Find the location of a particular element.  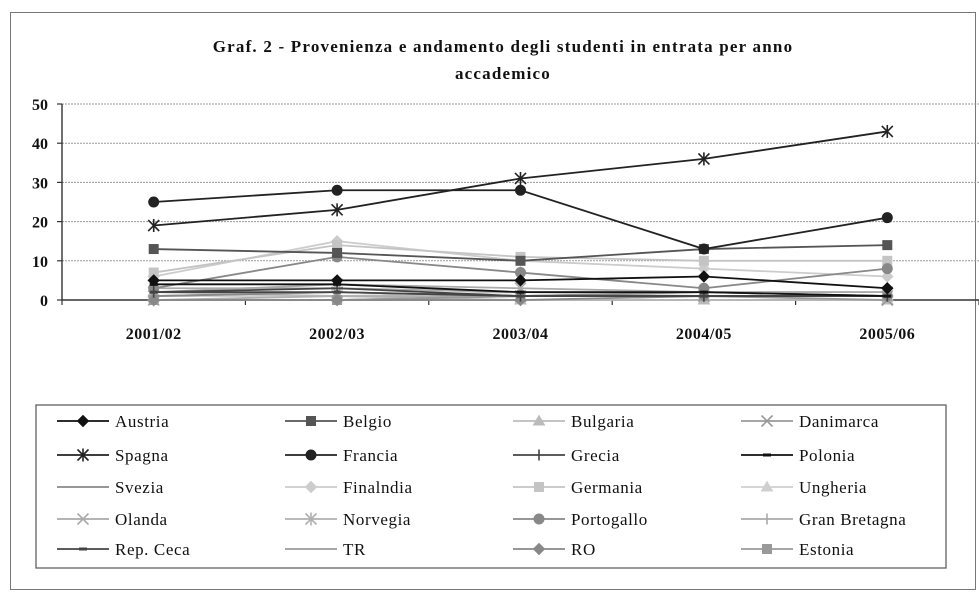

x-axis-tick-labels: 2001/02 2002/03 2003/04 2004/05 2005/06 is located at coordinates (520, 334).